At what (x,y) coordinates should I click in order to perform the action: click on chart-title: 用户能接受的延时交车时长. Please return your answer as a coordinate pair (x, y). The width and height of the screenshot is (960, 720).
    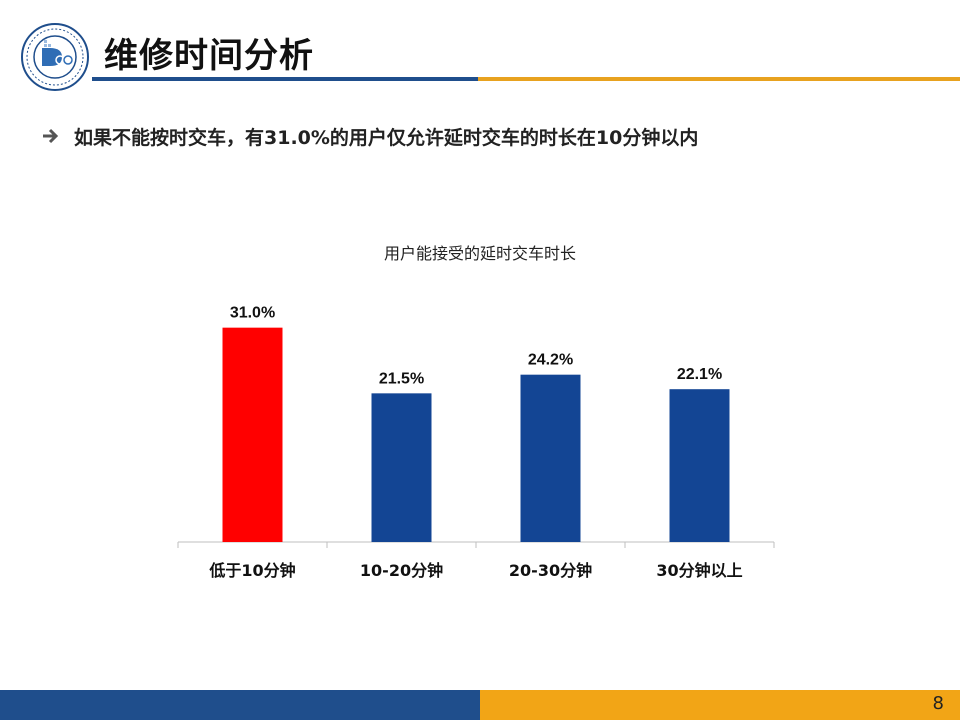
    Looking at the image, I should click on (479, 253).